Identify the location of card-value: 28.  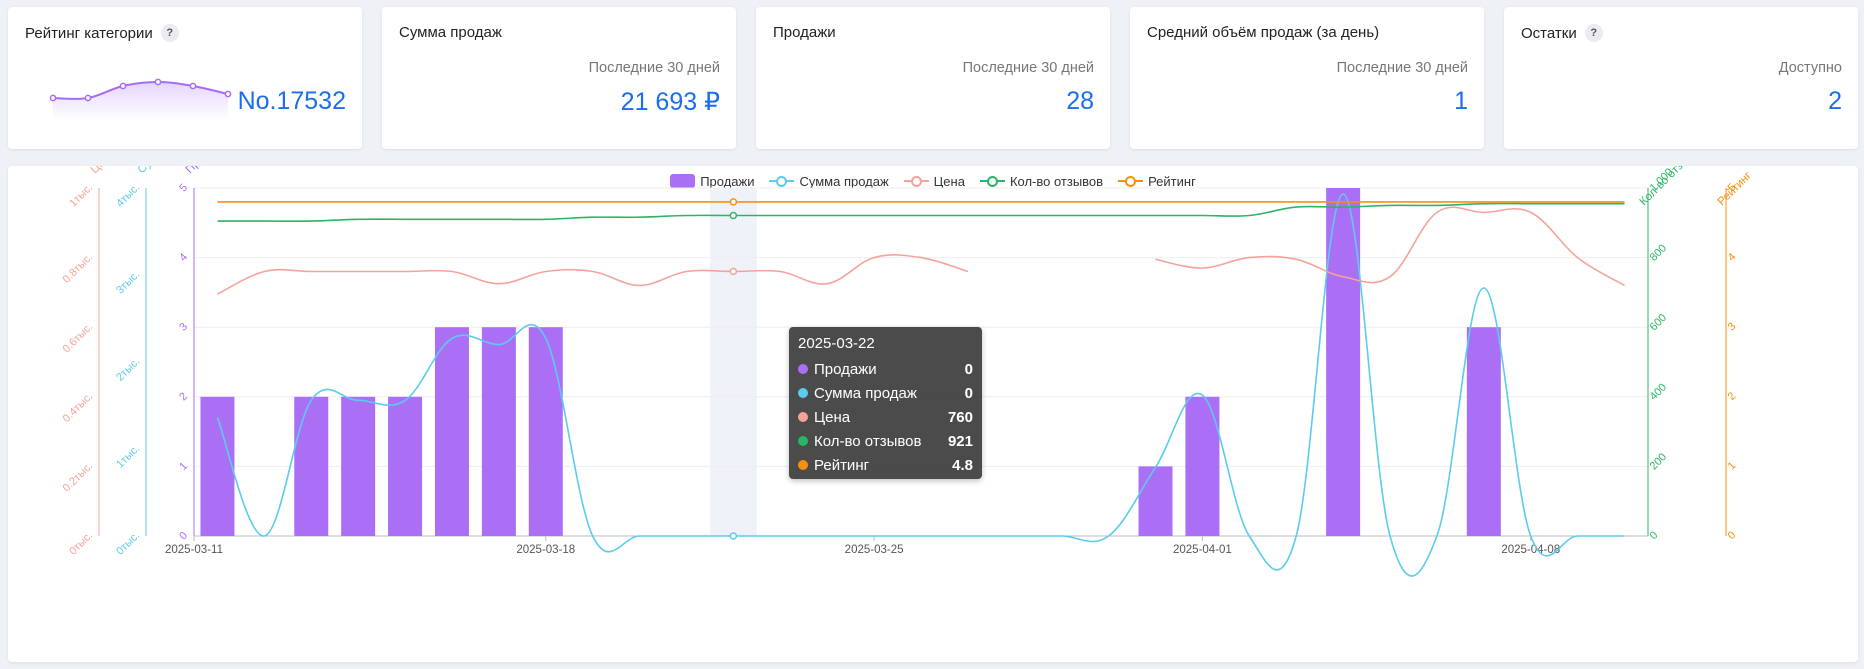
(1080, 101).